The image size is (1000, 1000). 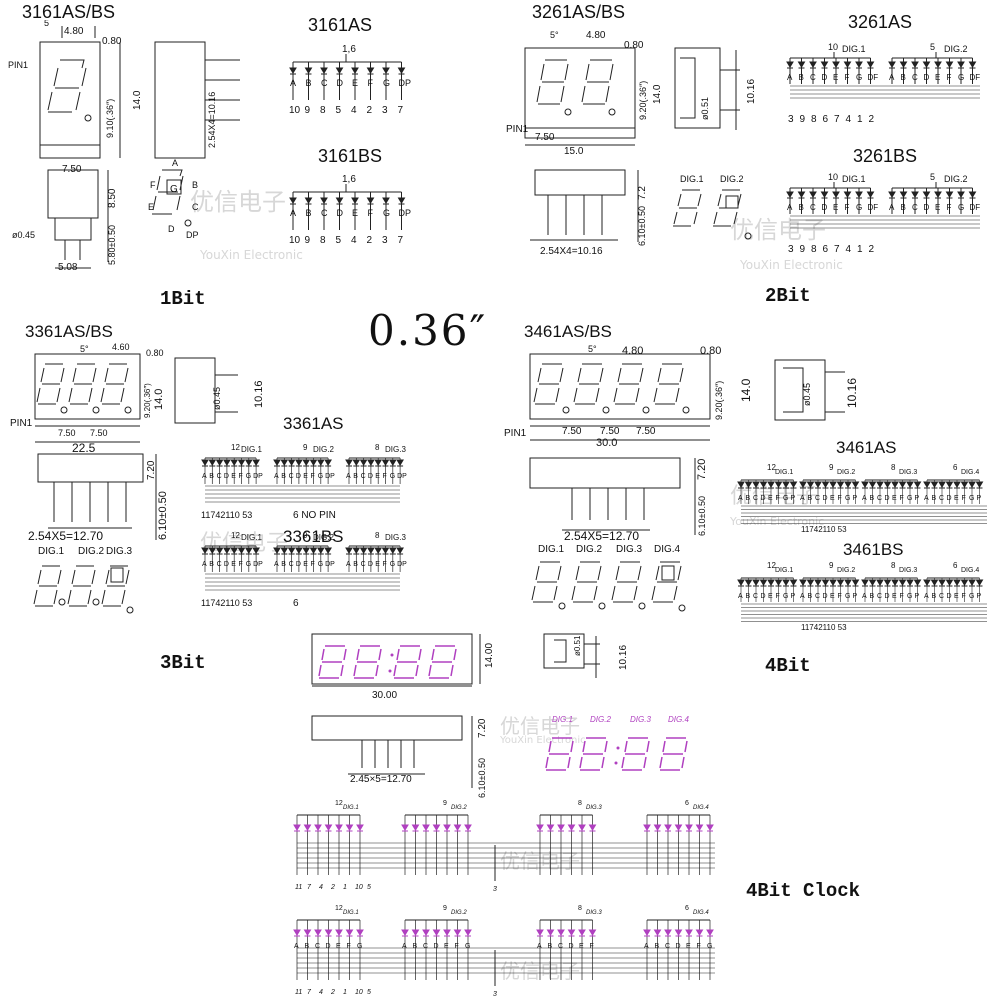 What do you see at coordinates (428, 330) in the screenshot?
I see `size-title: 0.36″` at bounding box center [428, 330].